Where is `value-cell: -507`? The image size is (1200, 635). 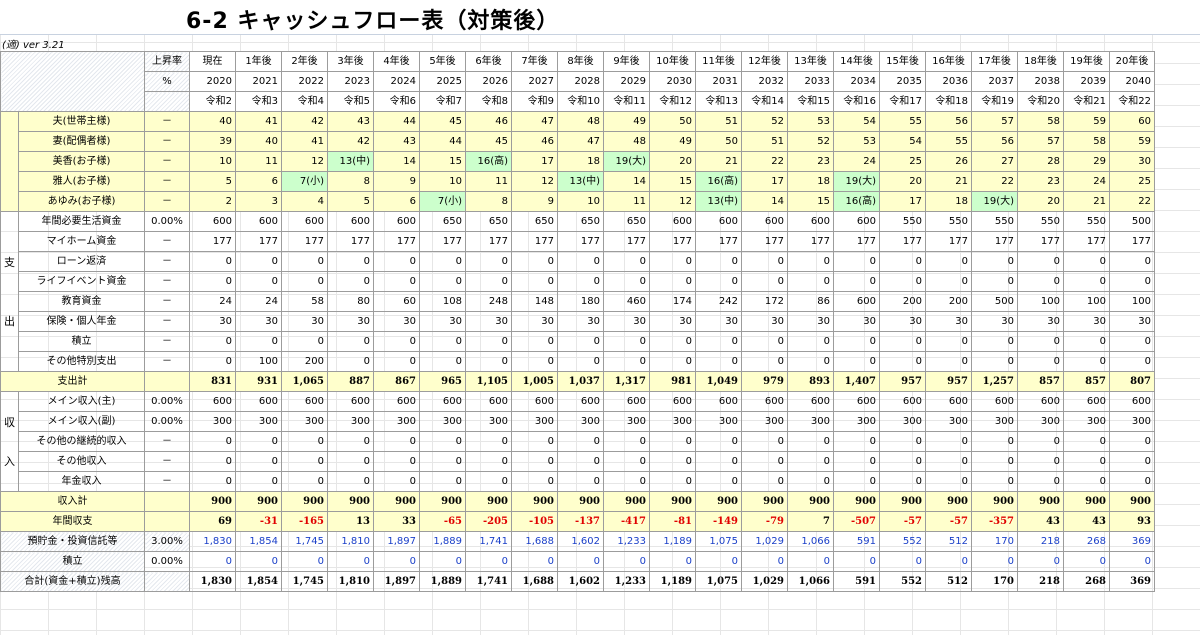
value-cell: -507 is located at coordinates (856, 521).